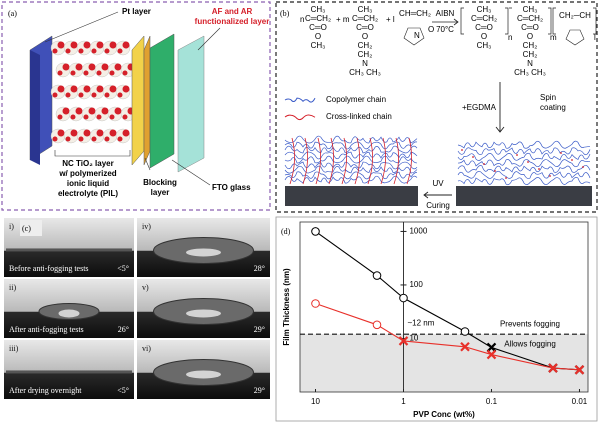 This screenshot has height=423, width=600. I want to click on panel-label: (d), so click(286, 231).